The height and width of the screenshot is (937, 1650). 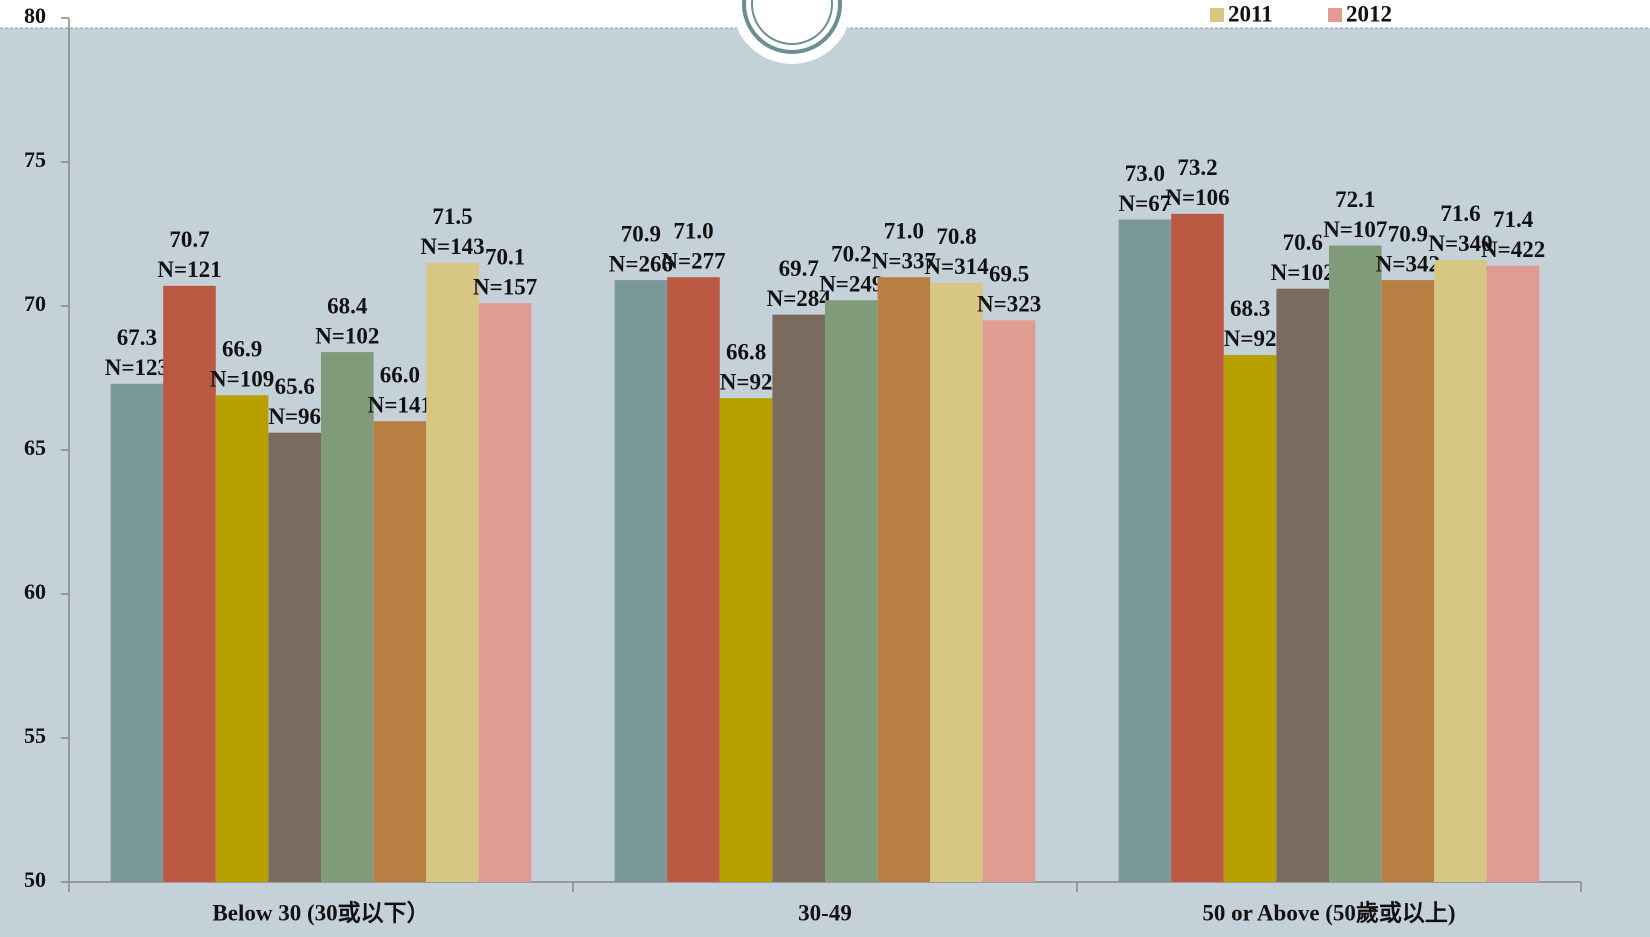 I want to click on y-tick-label: 65, so click(x=35, y=447).